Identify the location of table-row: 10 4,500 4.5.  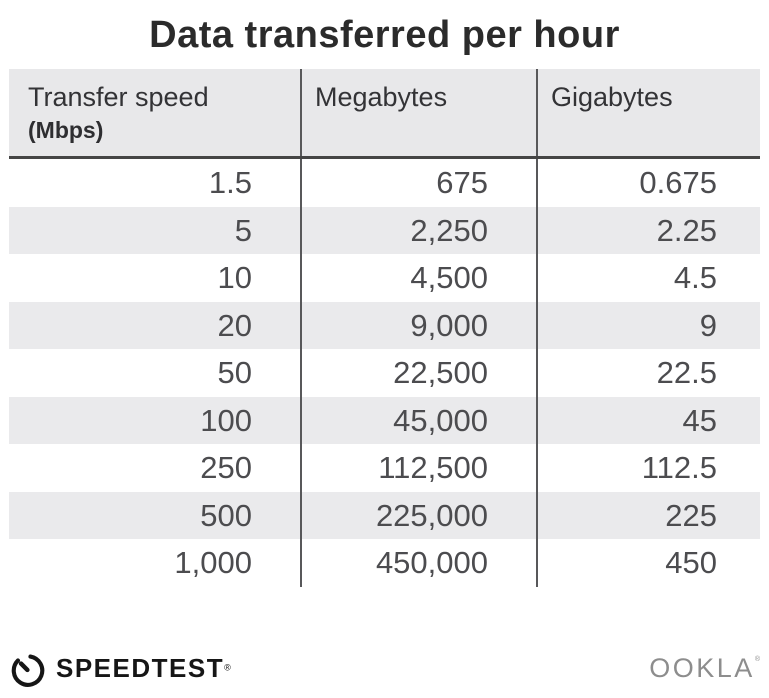
(384, 278).